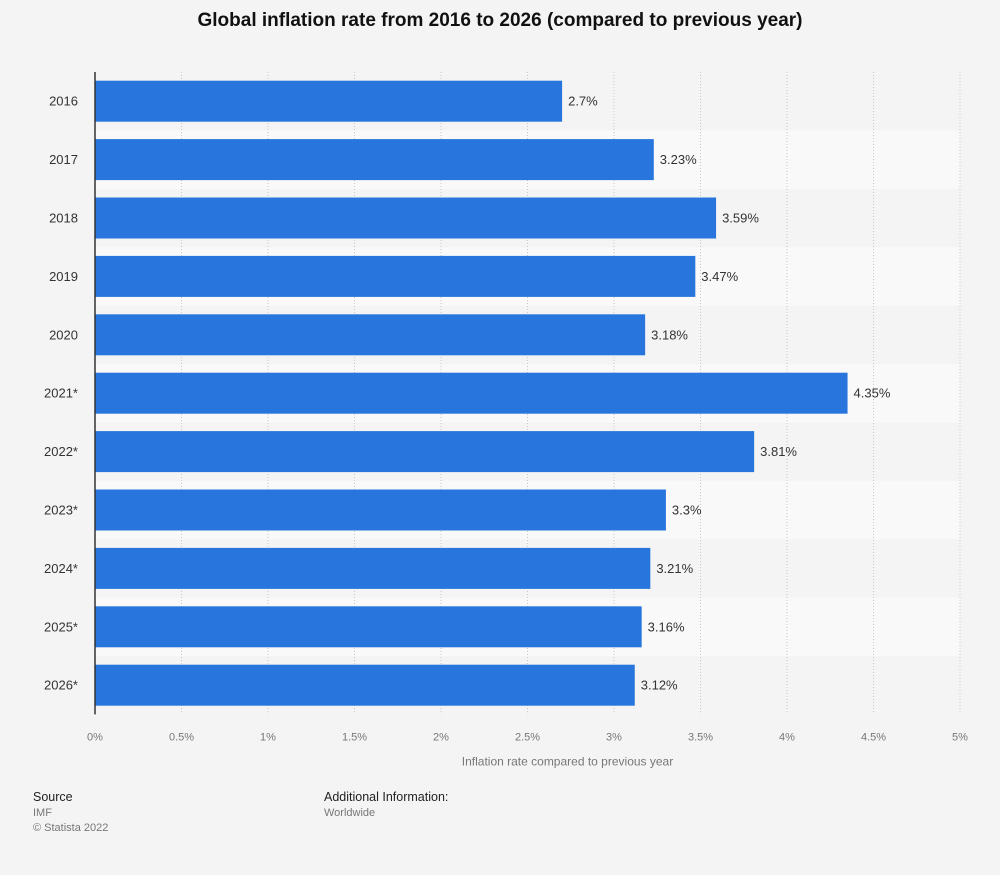  What do you see at coordinates (669, 334) in the screenshot?
I see `data-label: 3.18%` at bounding box center [669, 334].